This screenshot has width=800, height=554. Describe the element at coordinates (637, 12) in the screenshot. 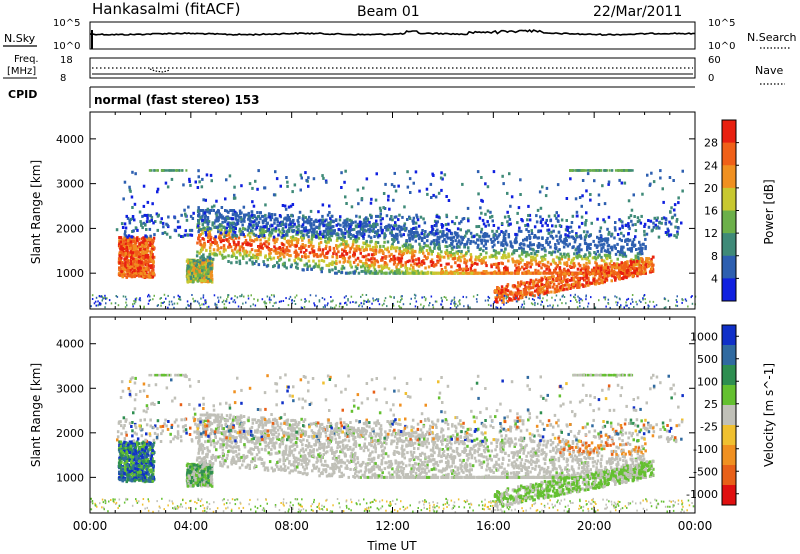

I see `date-title: 22/Mar/2011` at that location.